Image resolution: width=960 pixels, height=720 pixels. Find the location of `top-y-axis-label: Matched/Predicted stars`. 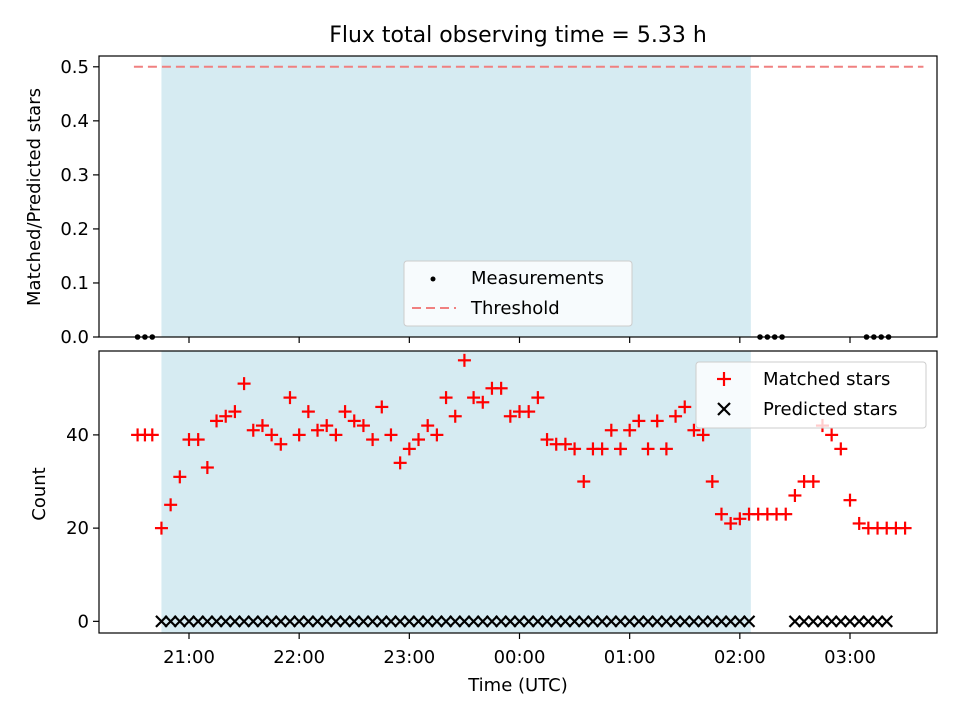

top-y-axis-label: Matched/Predicted stars is located at coordinates (34, 197).